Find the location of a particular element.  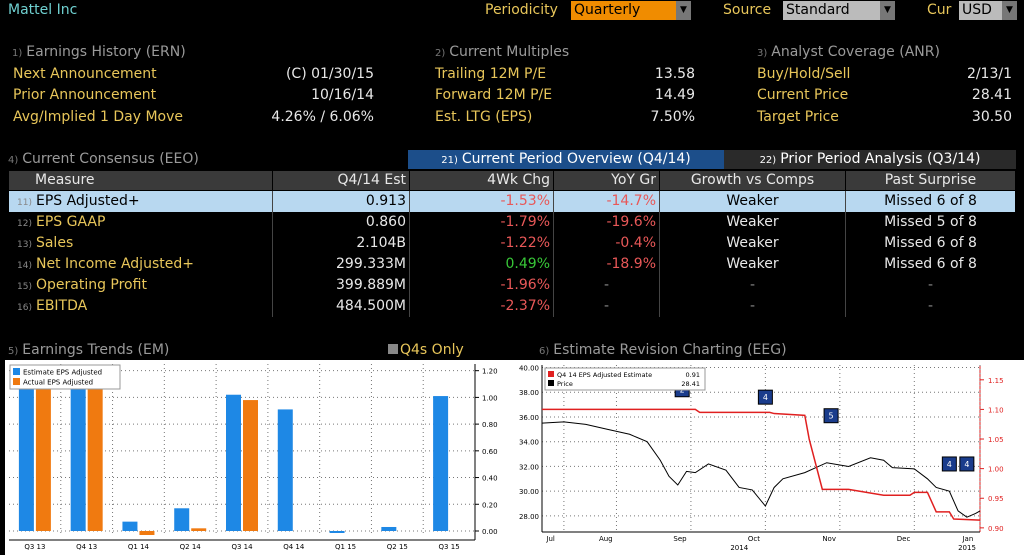

source-select: Standard ▼ is located at coordinates (839, 10).